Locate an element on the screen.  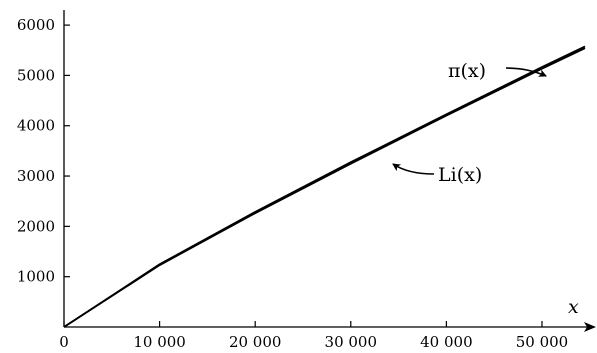
x-tick-label: 0 is located at coordinates (64, 342).